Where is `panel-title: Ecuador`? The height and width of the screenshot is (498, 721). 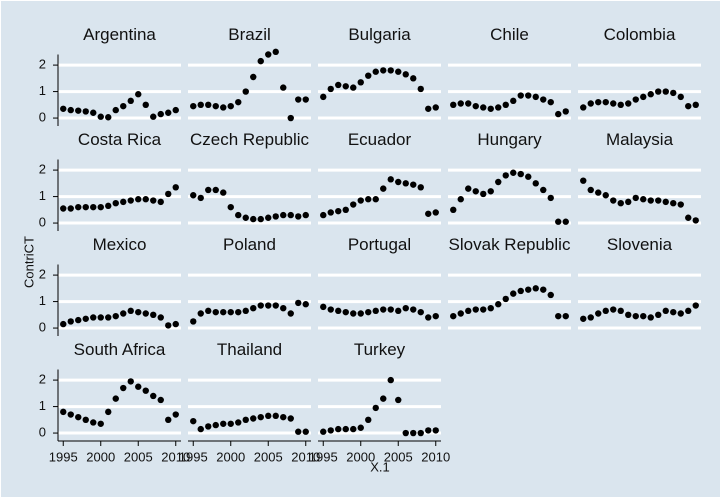 panel-title: Ecuador is located at coordinates (380, 139).